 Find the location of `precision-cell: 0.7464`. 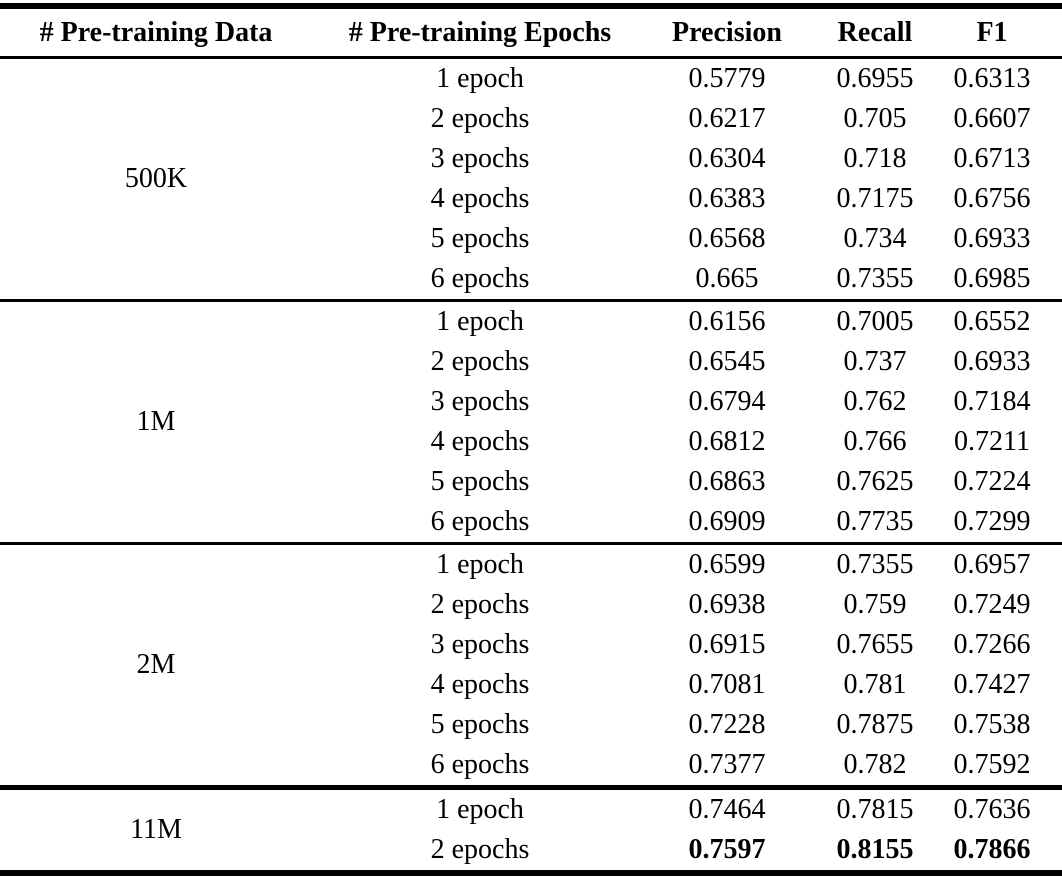

precision-cell: 0.7464 is located at coordinates (727, 809).